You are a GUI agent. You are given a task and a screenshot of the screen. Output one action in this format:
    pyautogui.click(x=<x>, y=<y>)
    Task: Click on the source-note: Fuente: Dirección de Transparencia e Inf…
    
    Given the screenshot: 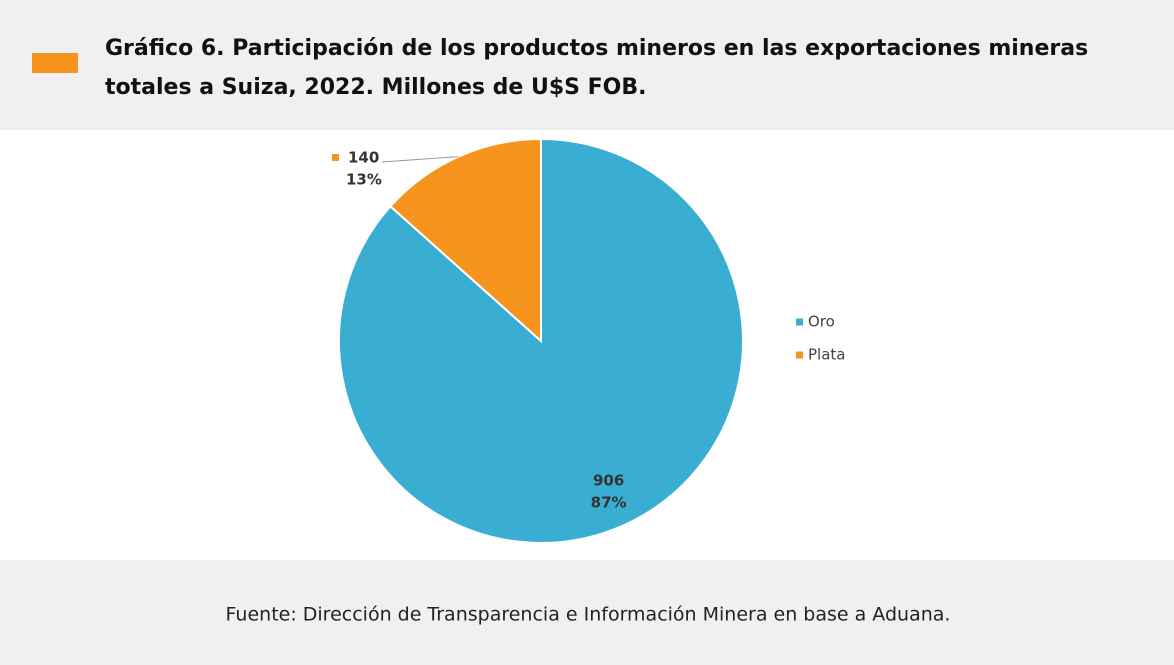 What is the action you would take?
    pyautogui.click(x=588, y=615)
    